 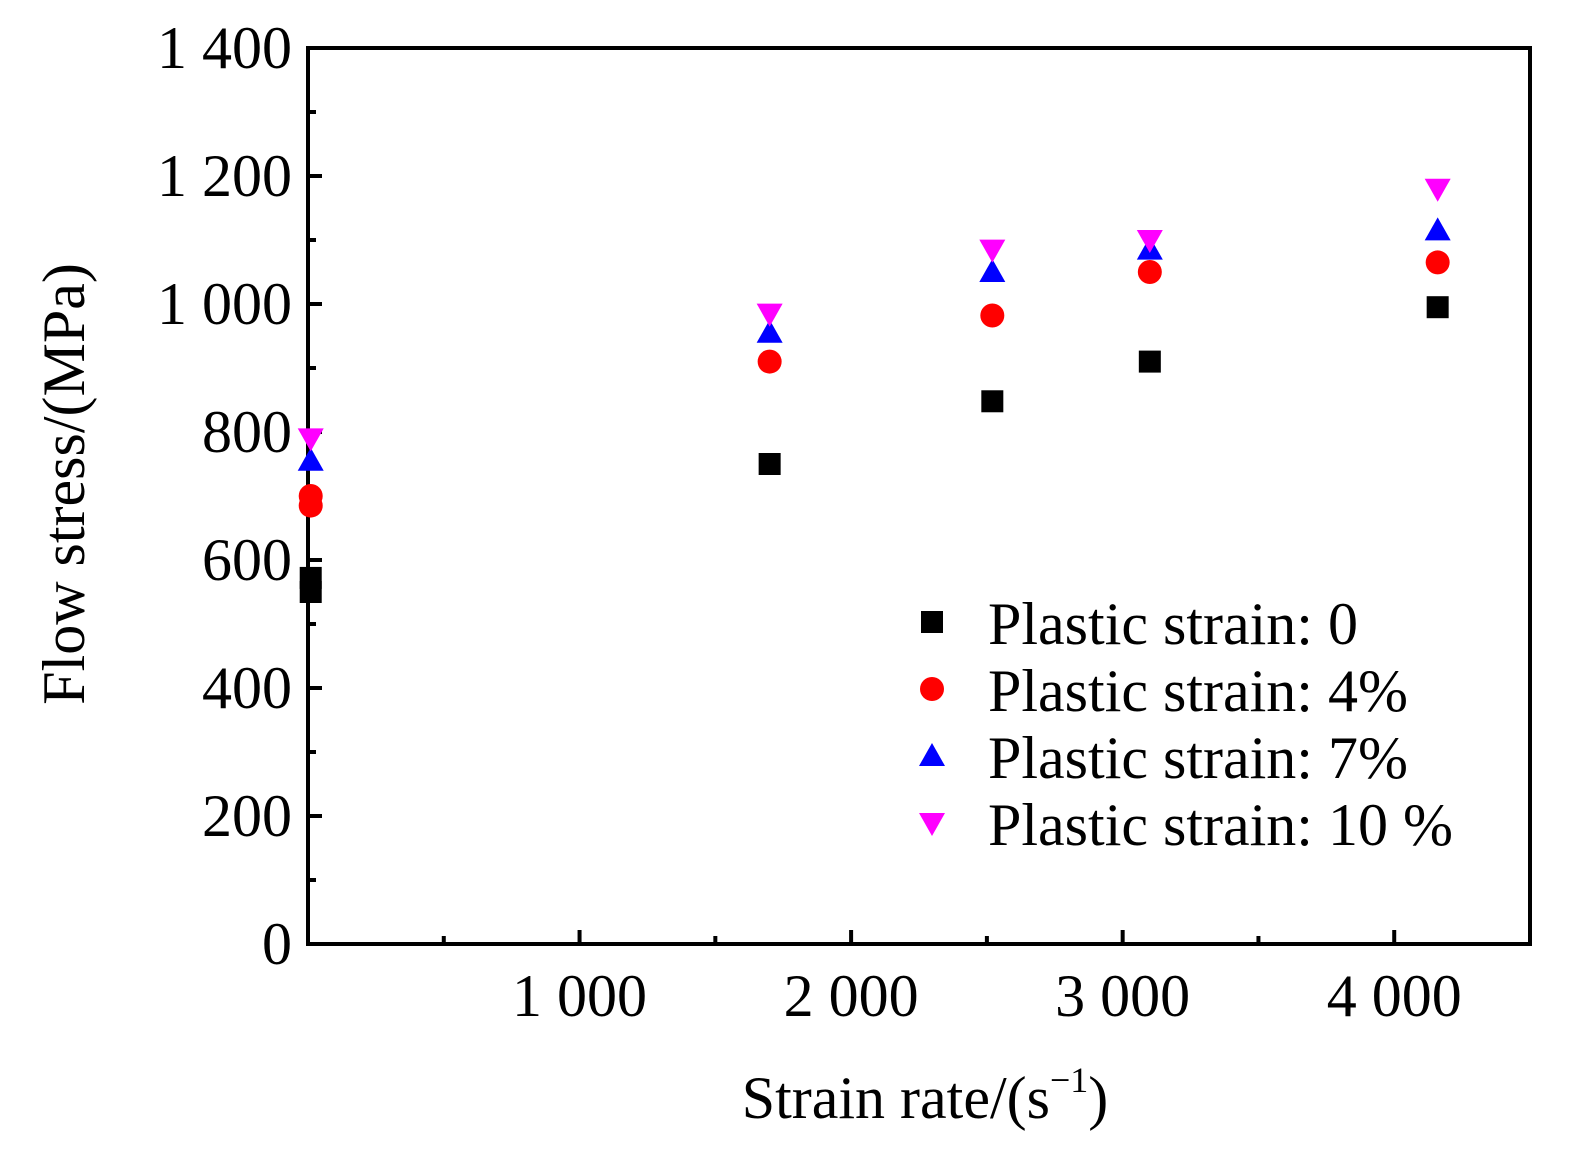 I want to click on y-tick-label: 800, so click(x=247, y=432).